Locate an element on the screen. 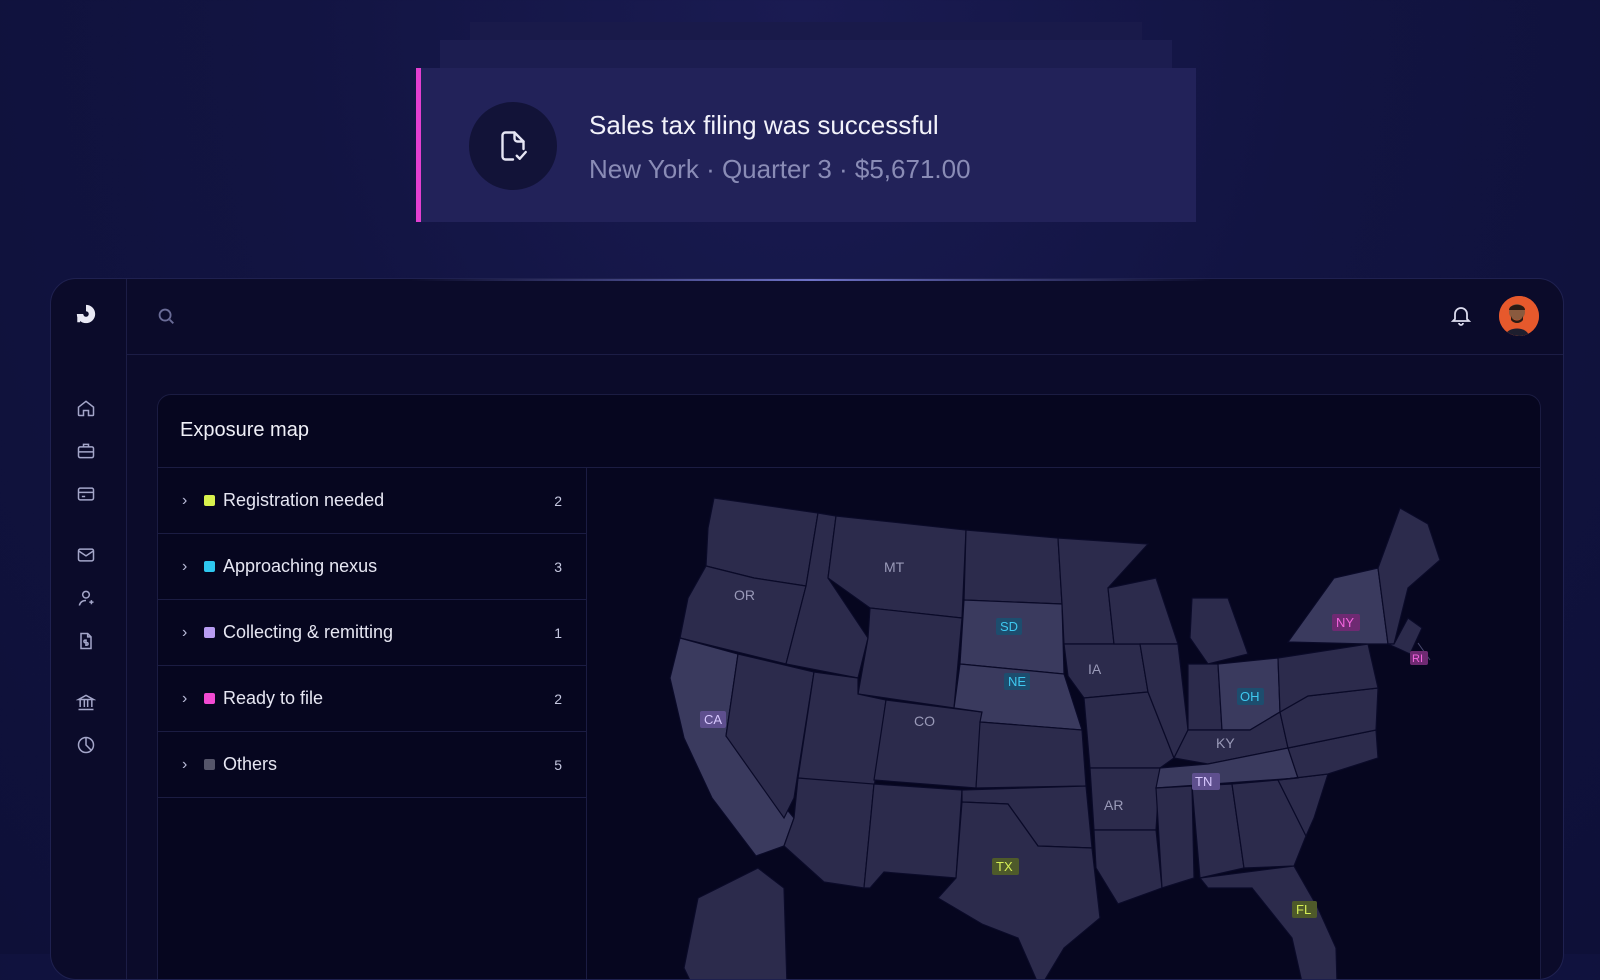  home-icon is located at coordinates (86, 408).